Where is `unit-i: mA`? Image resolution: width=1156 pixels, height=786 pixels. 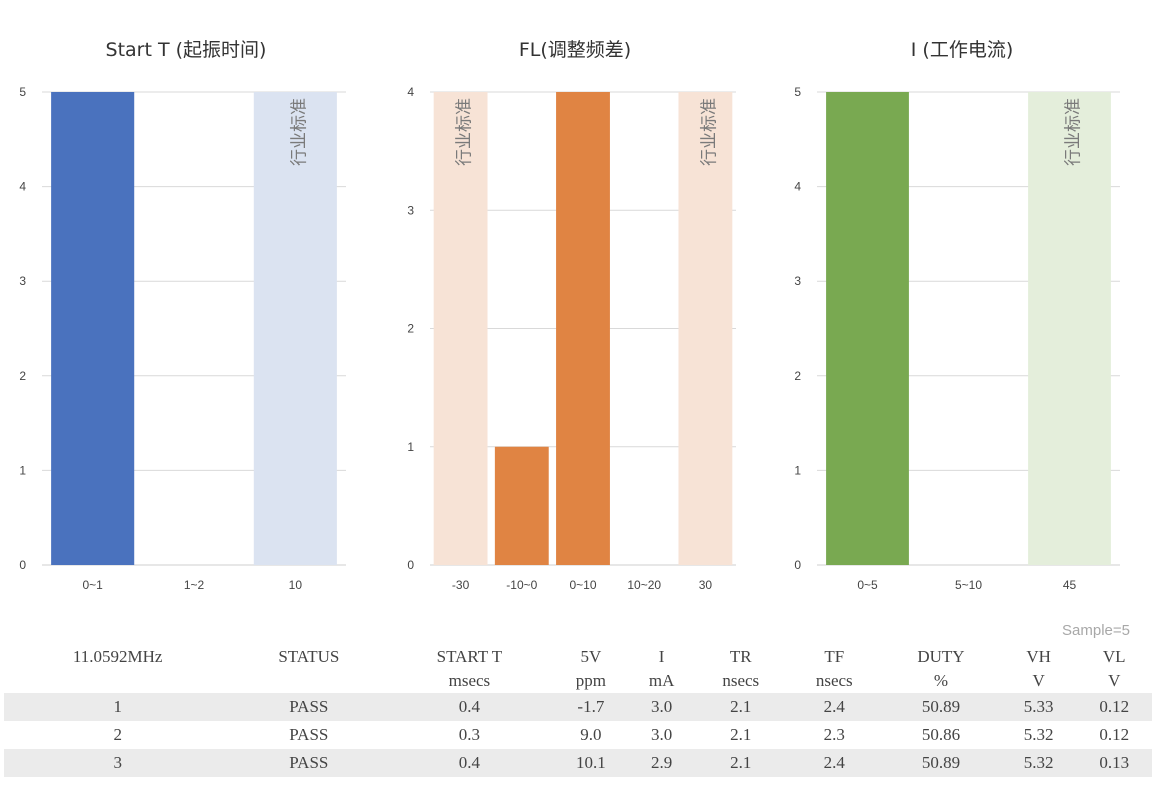
unit-i: mA is located at coordinates (661, 680).